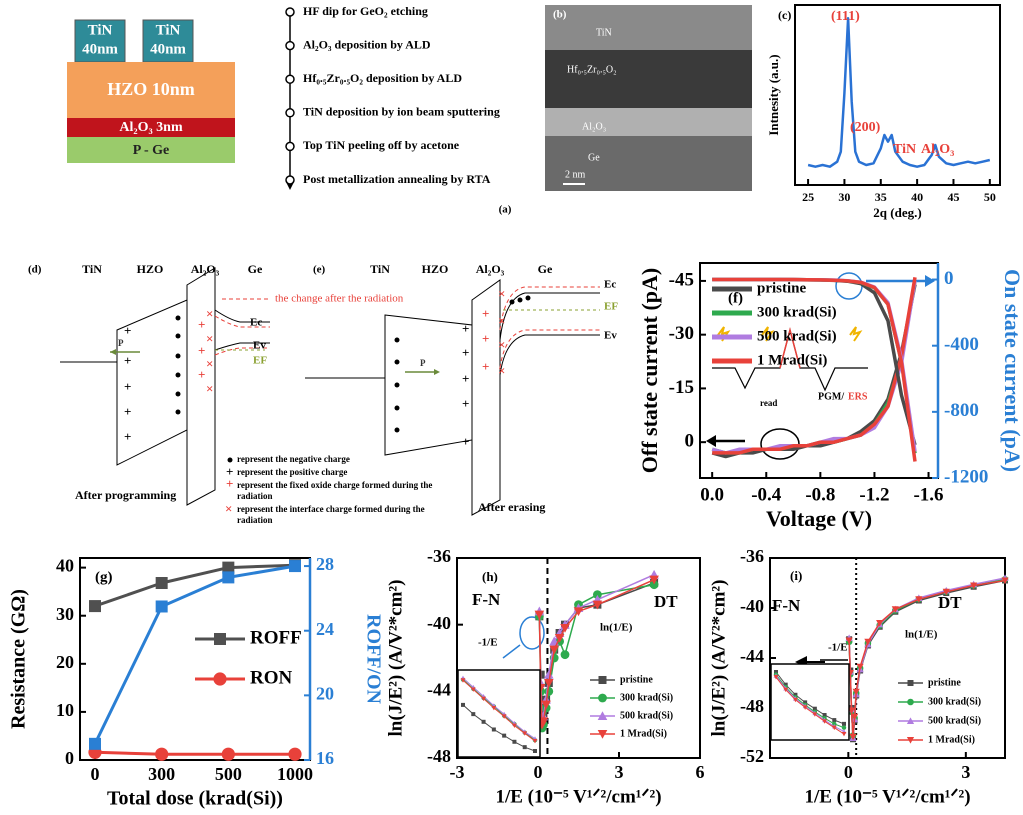 The height and width of the screenshot is (815, 1023). What do you see at coordinates (365, 11) in the screenshot?
I see `flow-step: HF dip for GeO₂ etching` at bounding box center [365, 11].